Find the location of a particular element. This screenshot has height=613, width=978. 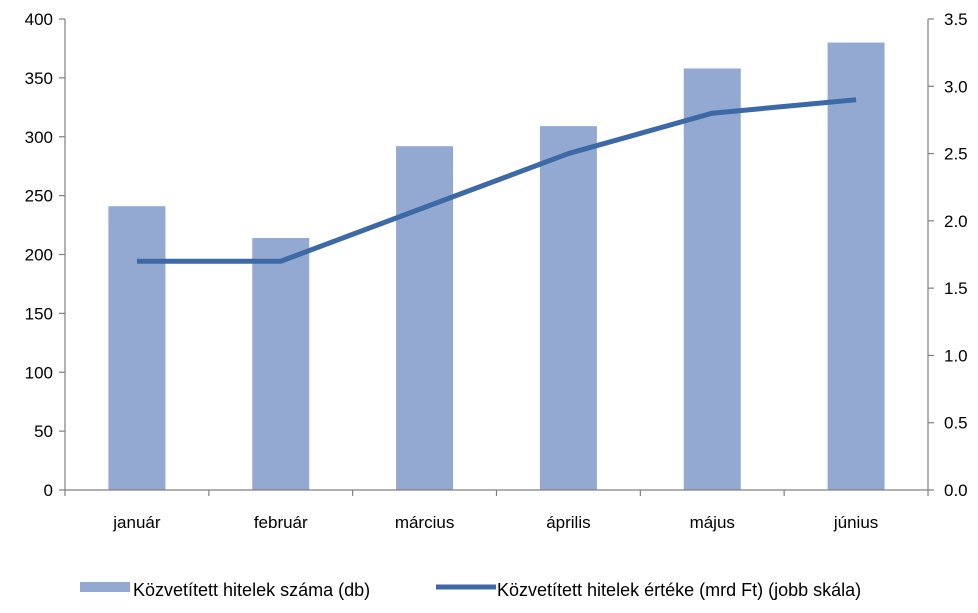

x-tick-label: június is located at coordinates (855, 522).